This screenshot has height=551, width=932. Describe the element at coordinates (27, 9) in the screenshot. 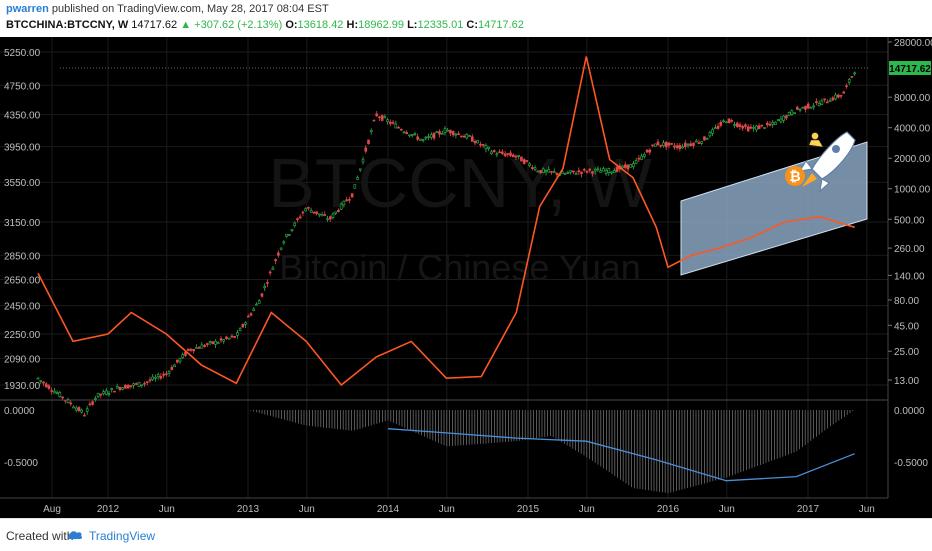

I see `author-link: pwarren` at that location.